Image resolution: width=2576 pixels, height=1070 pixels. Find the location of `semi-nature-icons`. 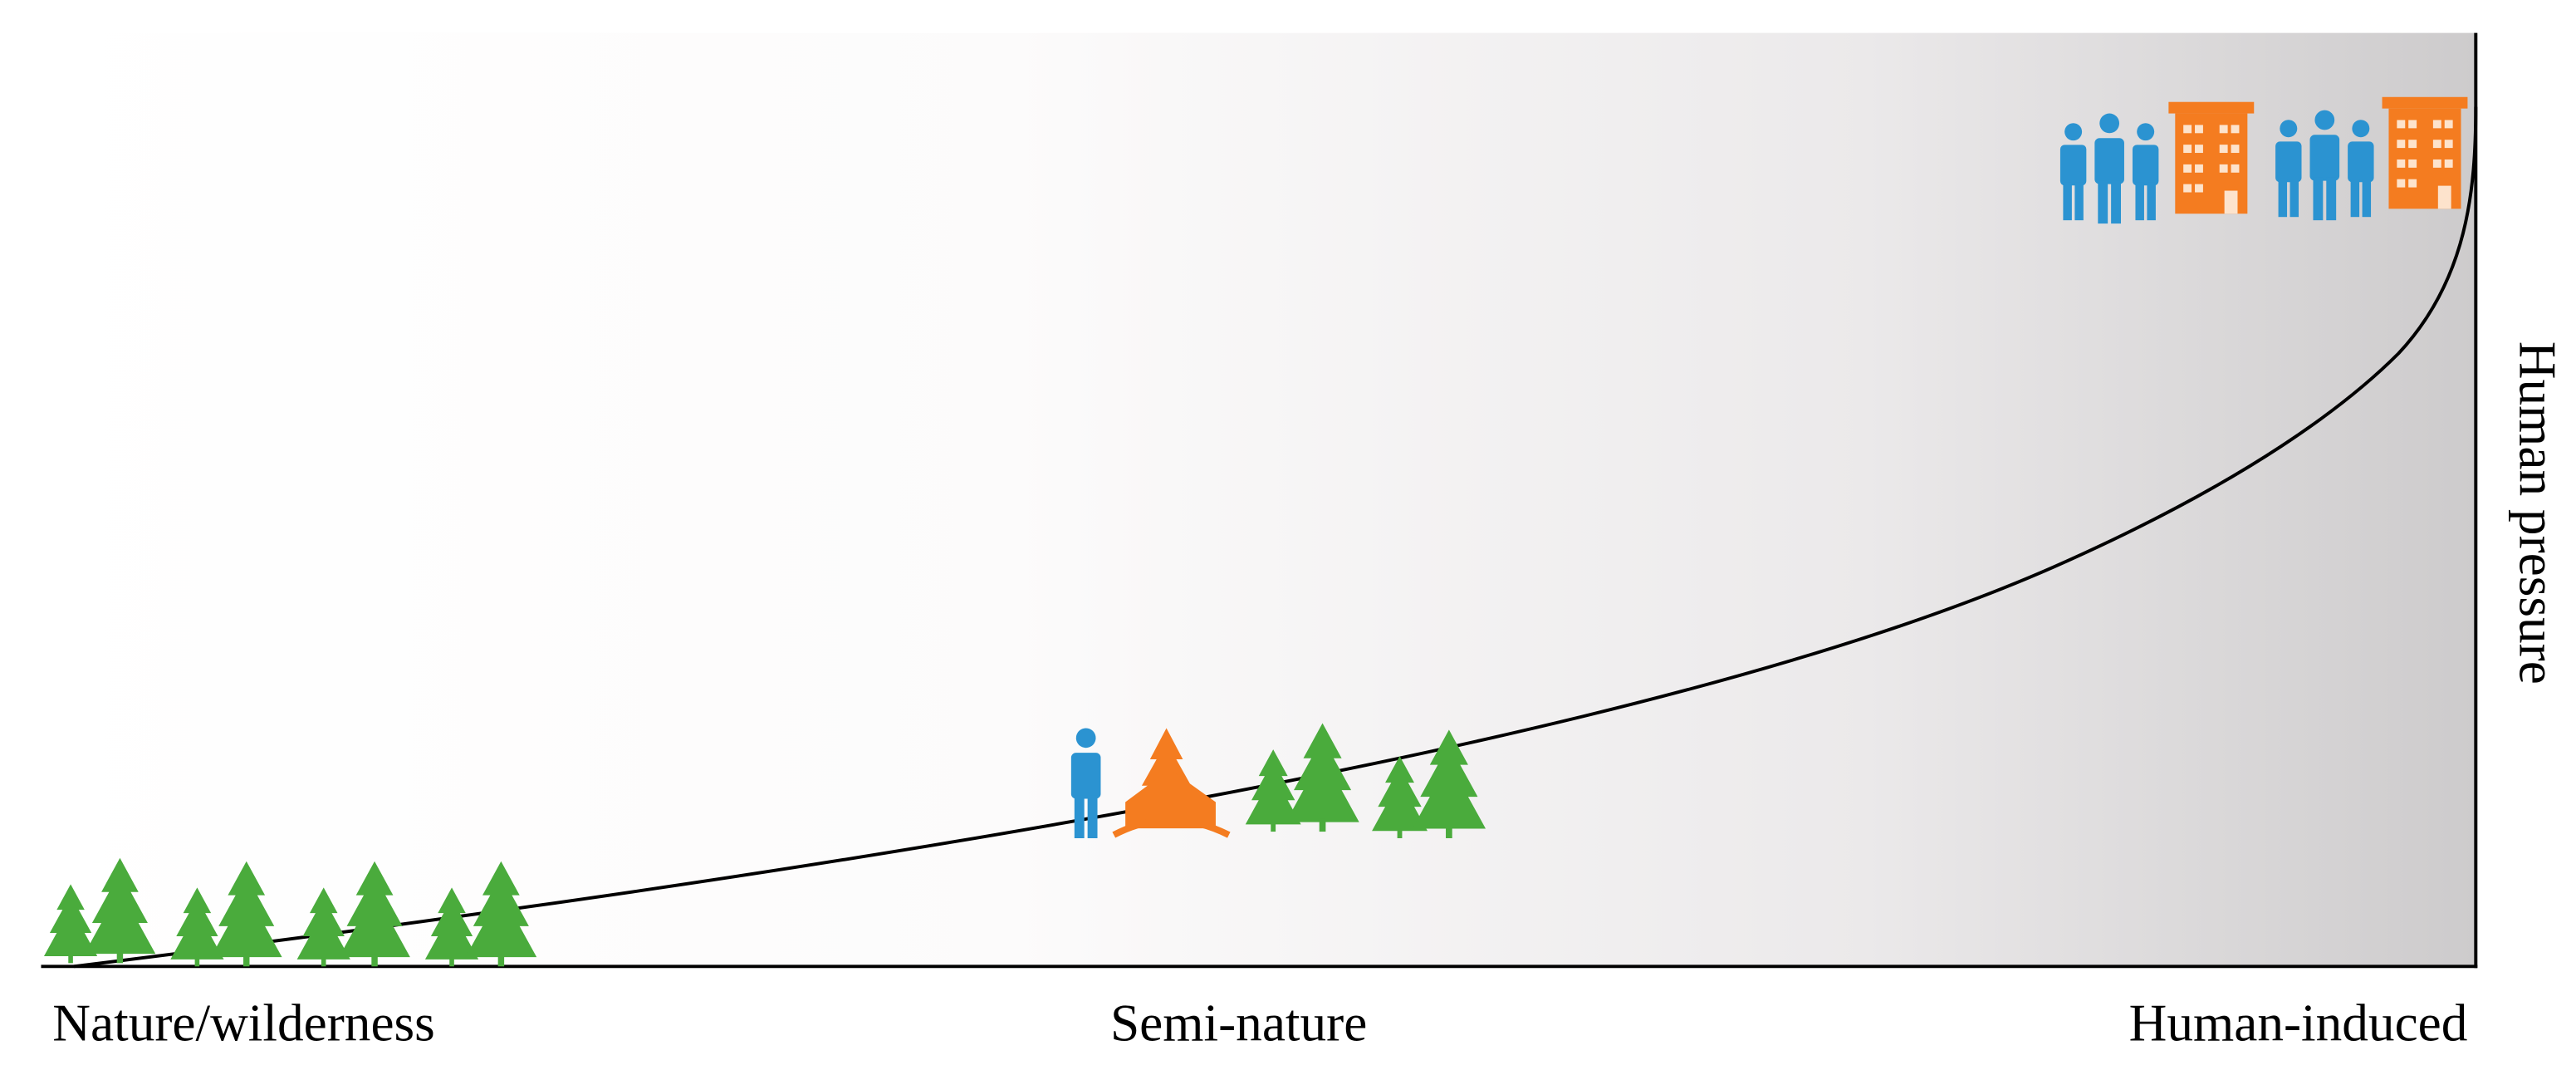

semi-nature-icons is located at coordinates (1278, 780).